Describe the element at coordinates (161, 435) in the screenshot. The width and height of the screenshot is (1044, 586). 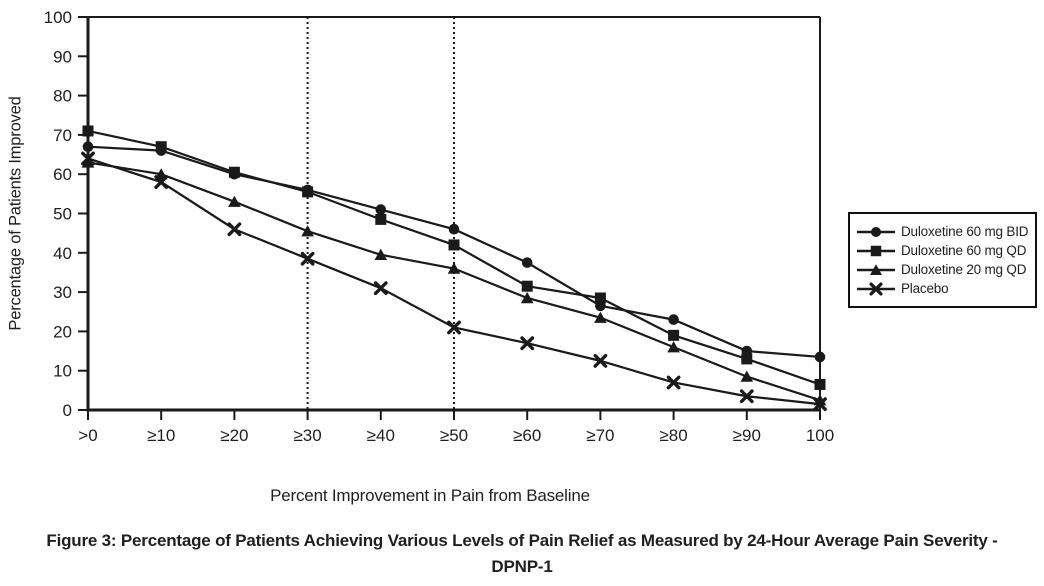
I see `x-tick-label: ≥10` at that location.